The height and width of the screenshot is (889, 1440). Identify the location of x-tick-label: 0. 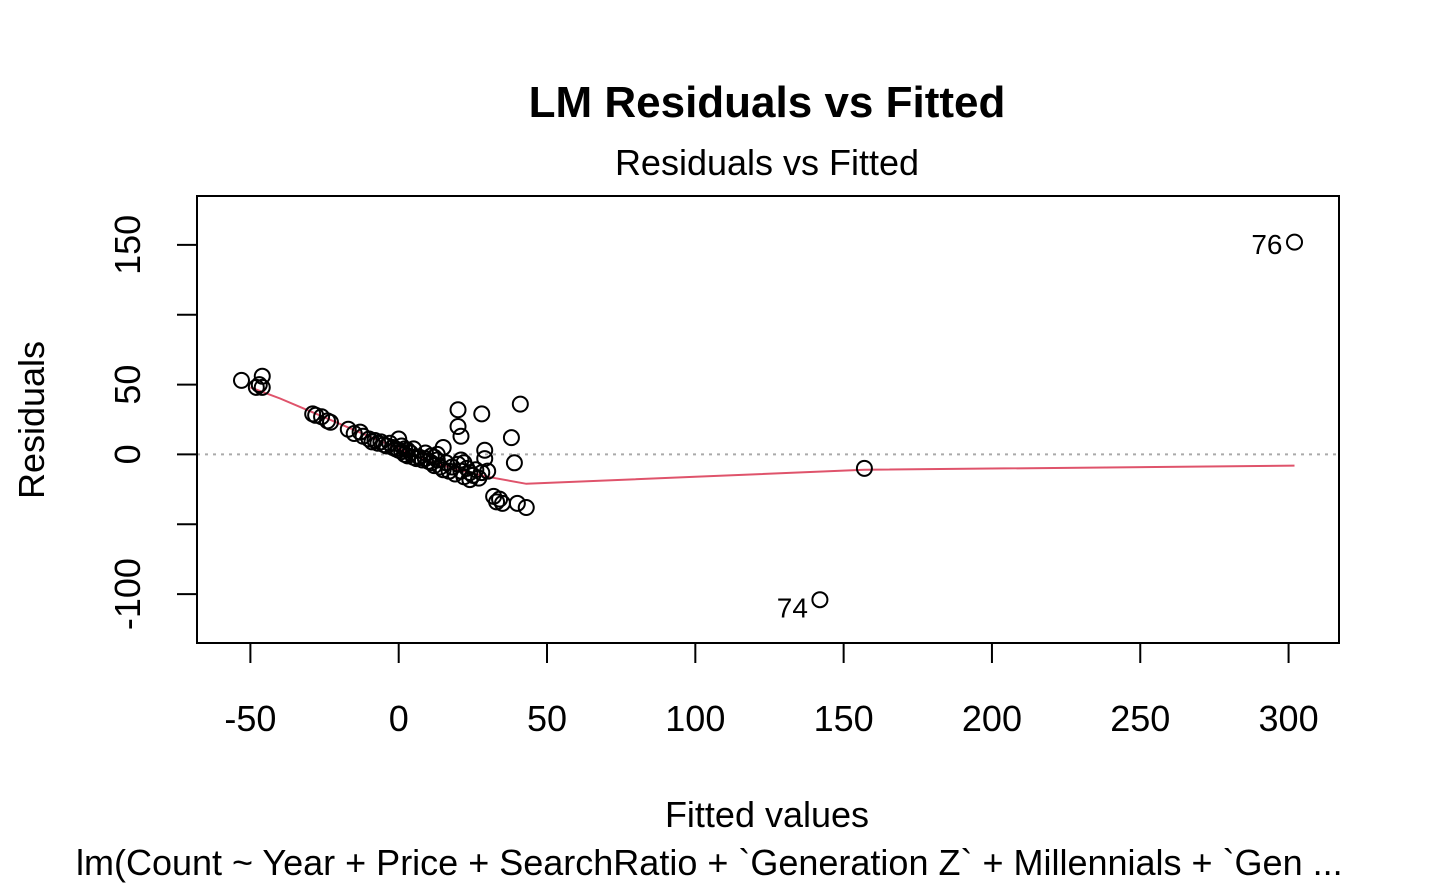
(399, 718).